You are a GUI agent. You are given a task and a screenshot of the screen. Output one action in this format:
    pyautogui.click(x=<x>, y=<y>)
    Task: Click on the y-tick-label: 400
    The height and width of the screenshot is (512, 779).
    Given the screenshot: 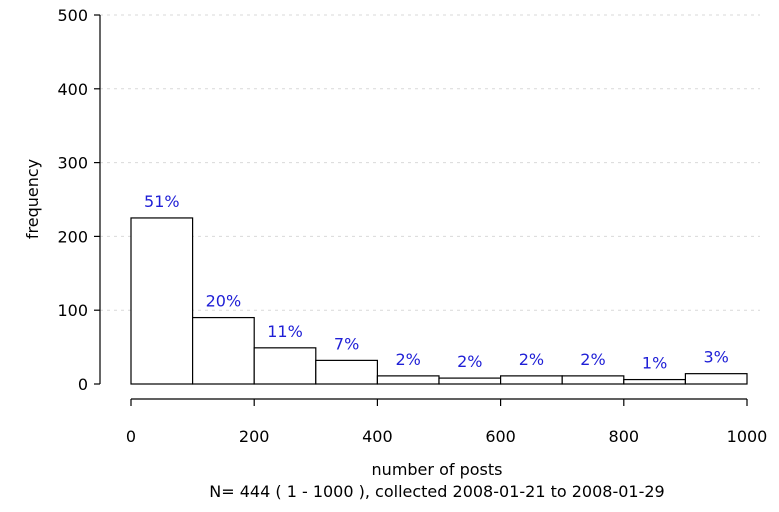 What is the action you would take?
    pyautogui.click(x=72, y=89)
    